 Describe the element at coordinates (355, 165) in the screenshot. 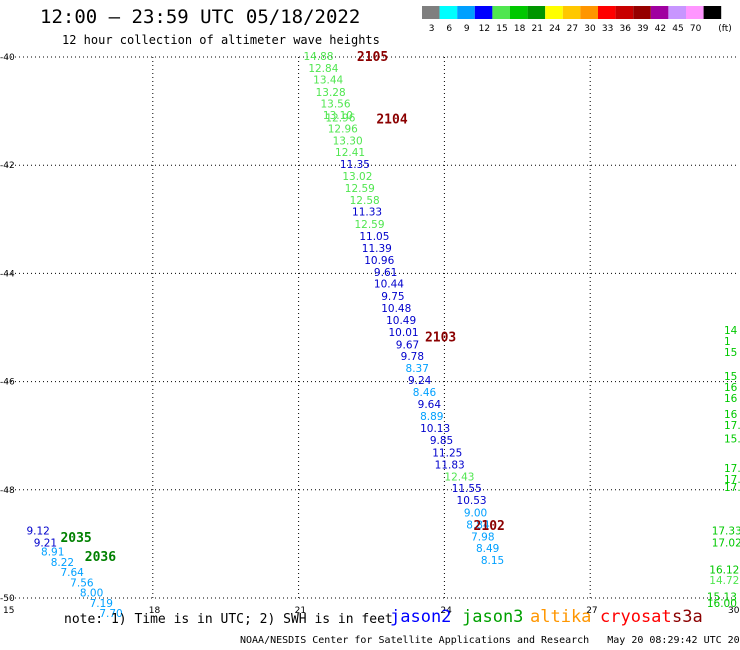

I see `wave-height-value: 11.35` at that location.